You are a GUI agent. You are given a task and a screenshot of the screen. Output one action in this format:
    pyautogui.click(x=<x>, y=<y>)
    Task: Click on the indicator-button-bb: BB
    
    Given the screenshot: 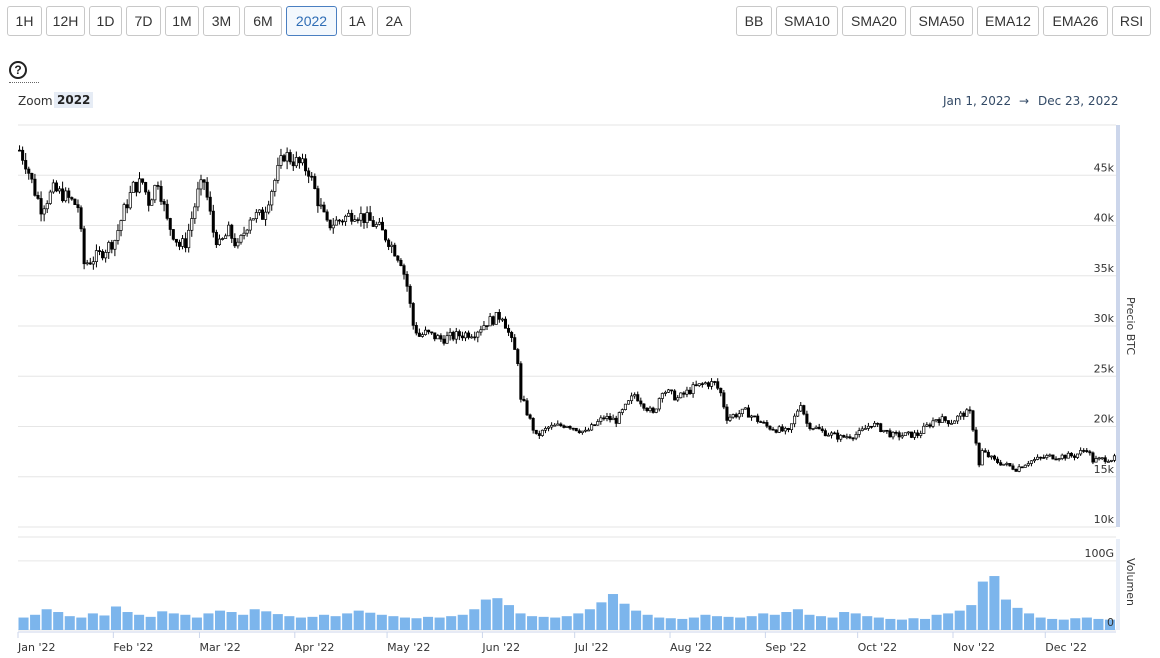 What is the action you would take?
    pyautogui.click(x=754, y=21)
    